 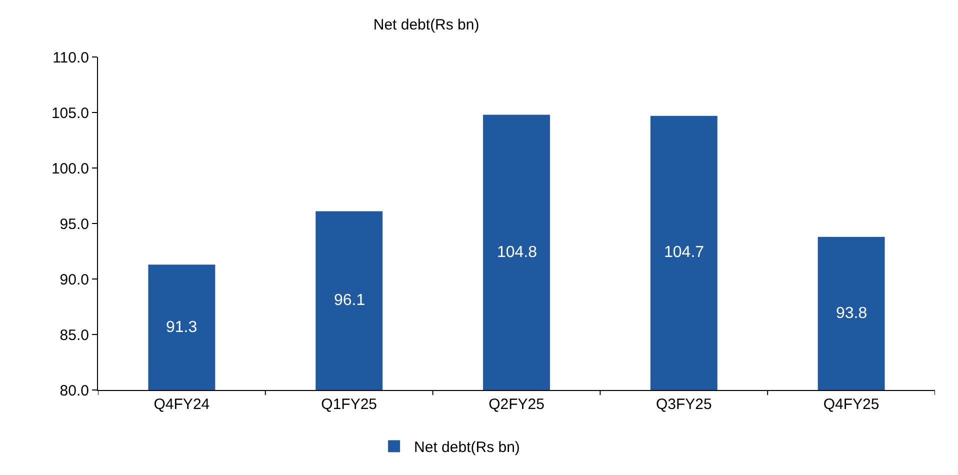 What do you see at coordinates (182, 404) in the screenshot?
I see `x-tick-label: Q4FY24` at bounding box center [182, 404].